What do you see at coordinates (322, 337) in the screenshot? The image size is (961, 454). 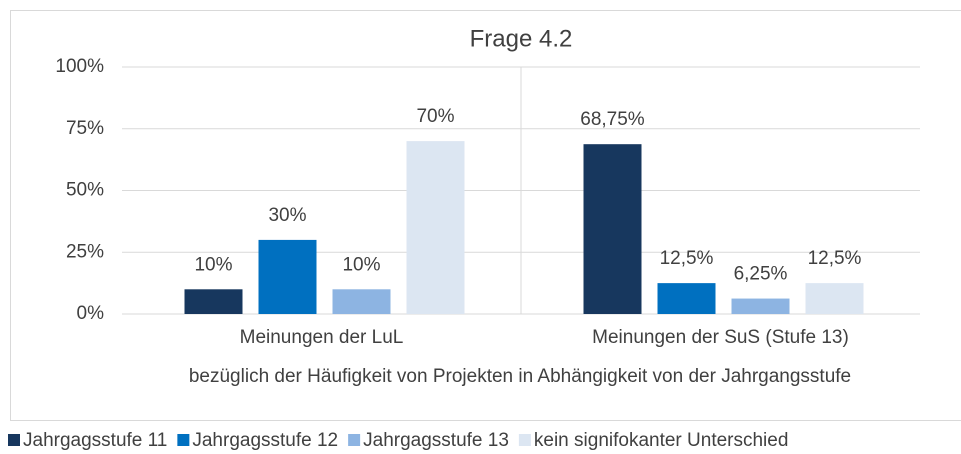 I see `x-tick-label: Meinungen der LuL` at bounding box center [322, 337].